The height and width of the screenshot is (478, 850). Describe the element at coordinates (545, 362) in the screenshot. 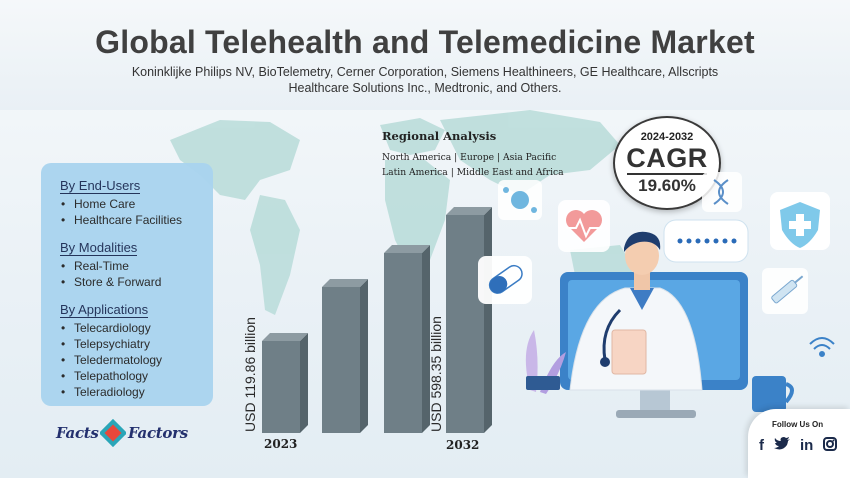

I see `plant-decoration` at that location.